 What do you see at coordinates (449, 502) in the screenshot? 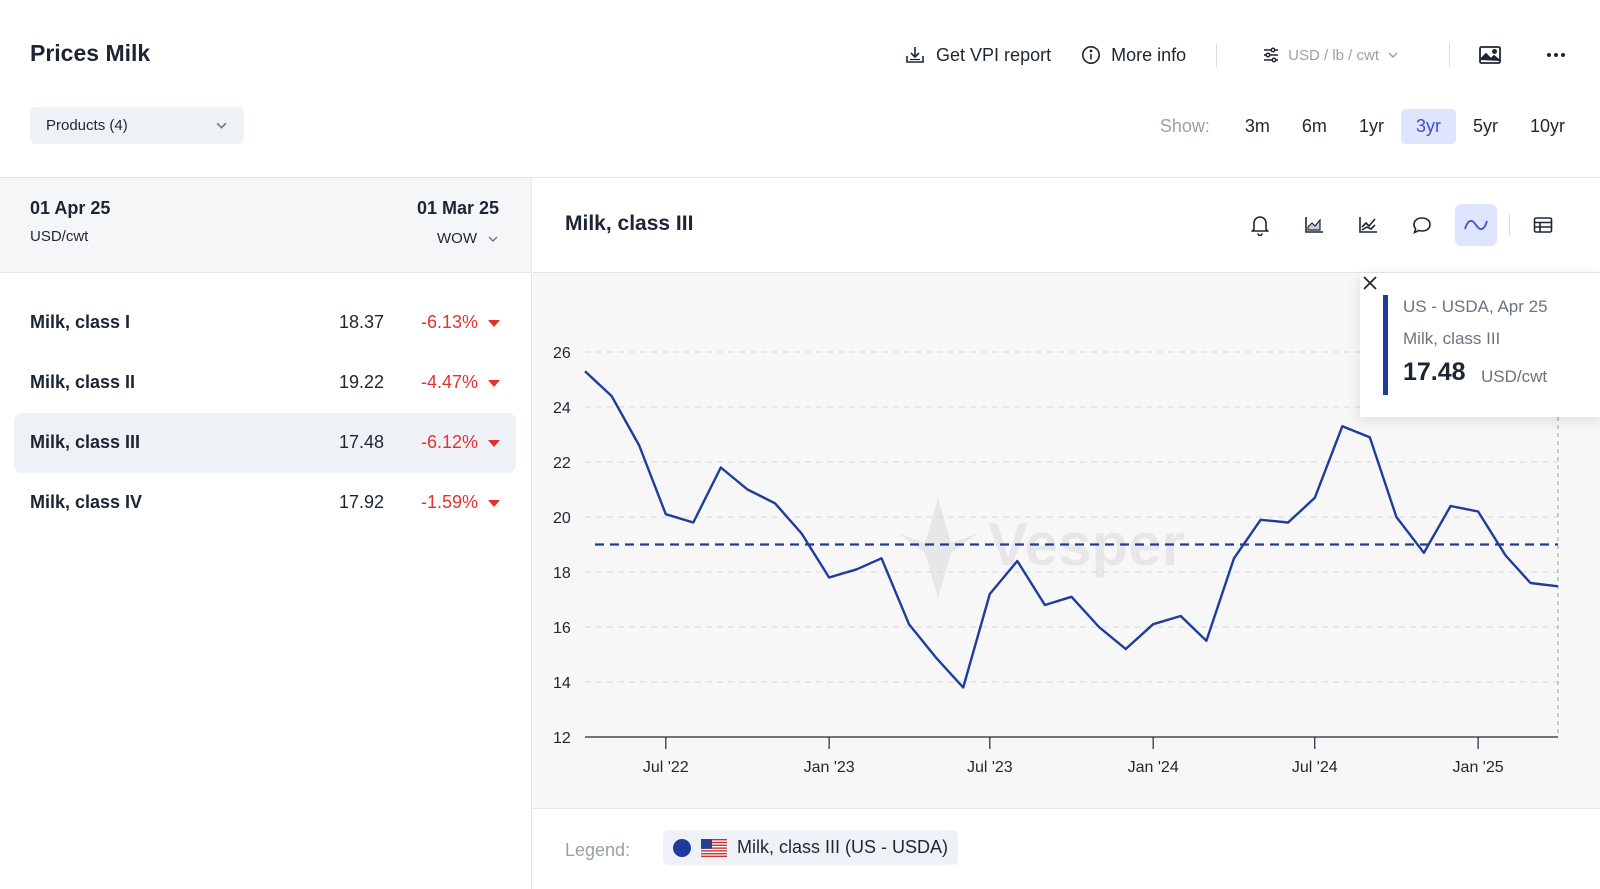
I see `product-change: -1.59%` at bounding box center [449, 502].